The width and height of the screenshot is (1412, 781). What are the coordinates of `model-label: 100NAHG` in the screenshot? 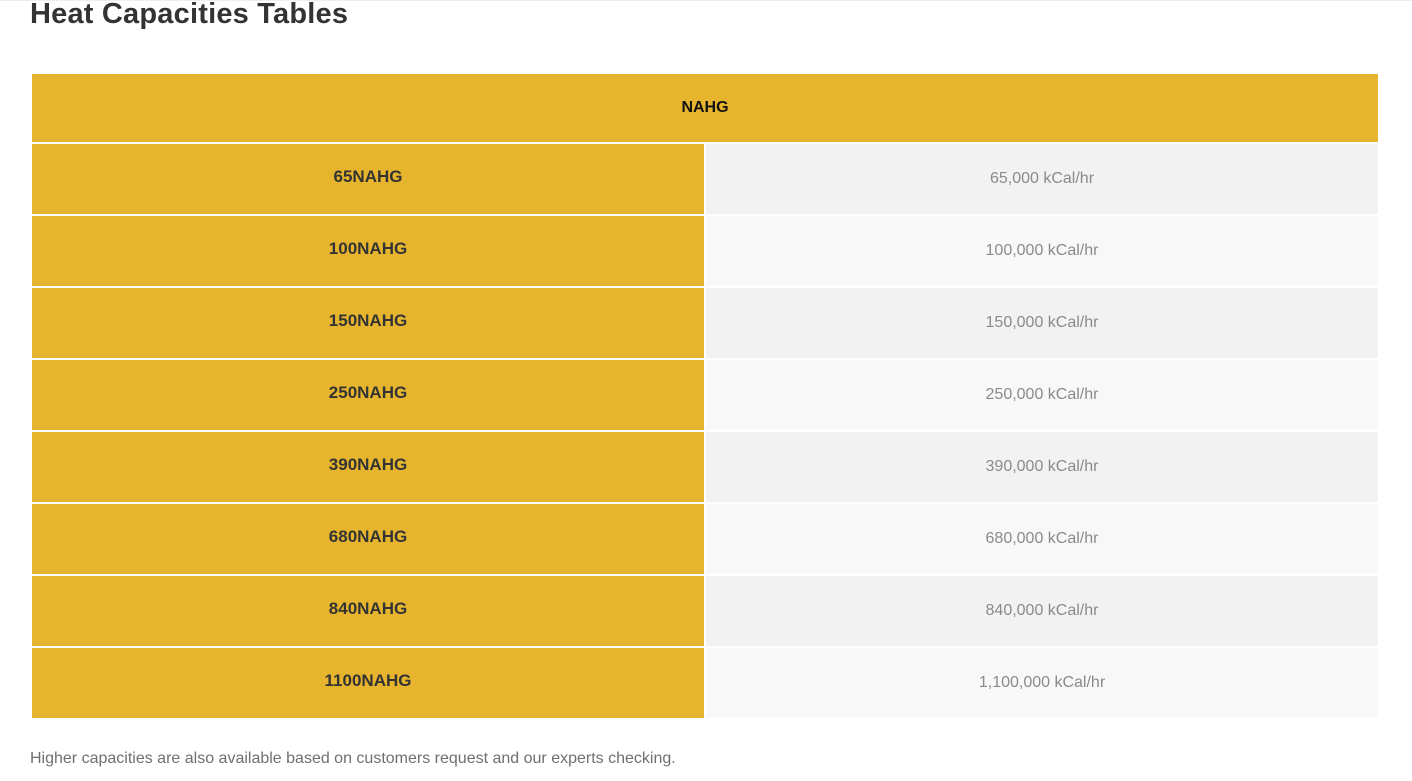 It's located at (368, 248).